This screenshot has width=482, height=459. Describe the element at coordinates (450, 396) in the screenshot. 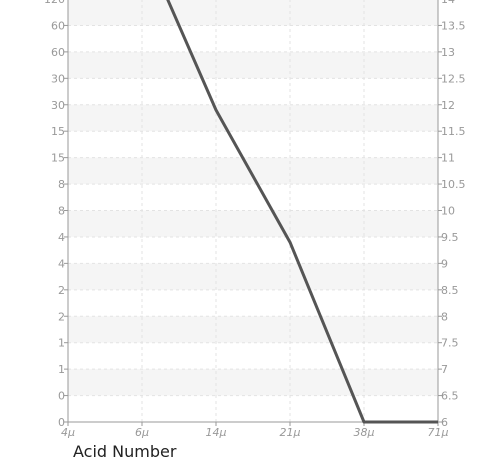

I see `right-tick-label: 6.5` at that location.